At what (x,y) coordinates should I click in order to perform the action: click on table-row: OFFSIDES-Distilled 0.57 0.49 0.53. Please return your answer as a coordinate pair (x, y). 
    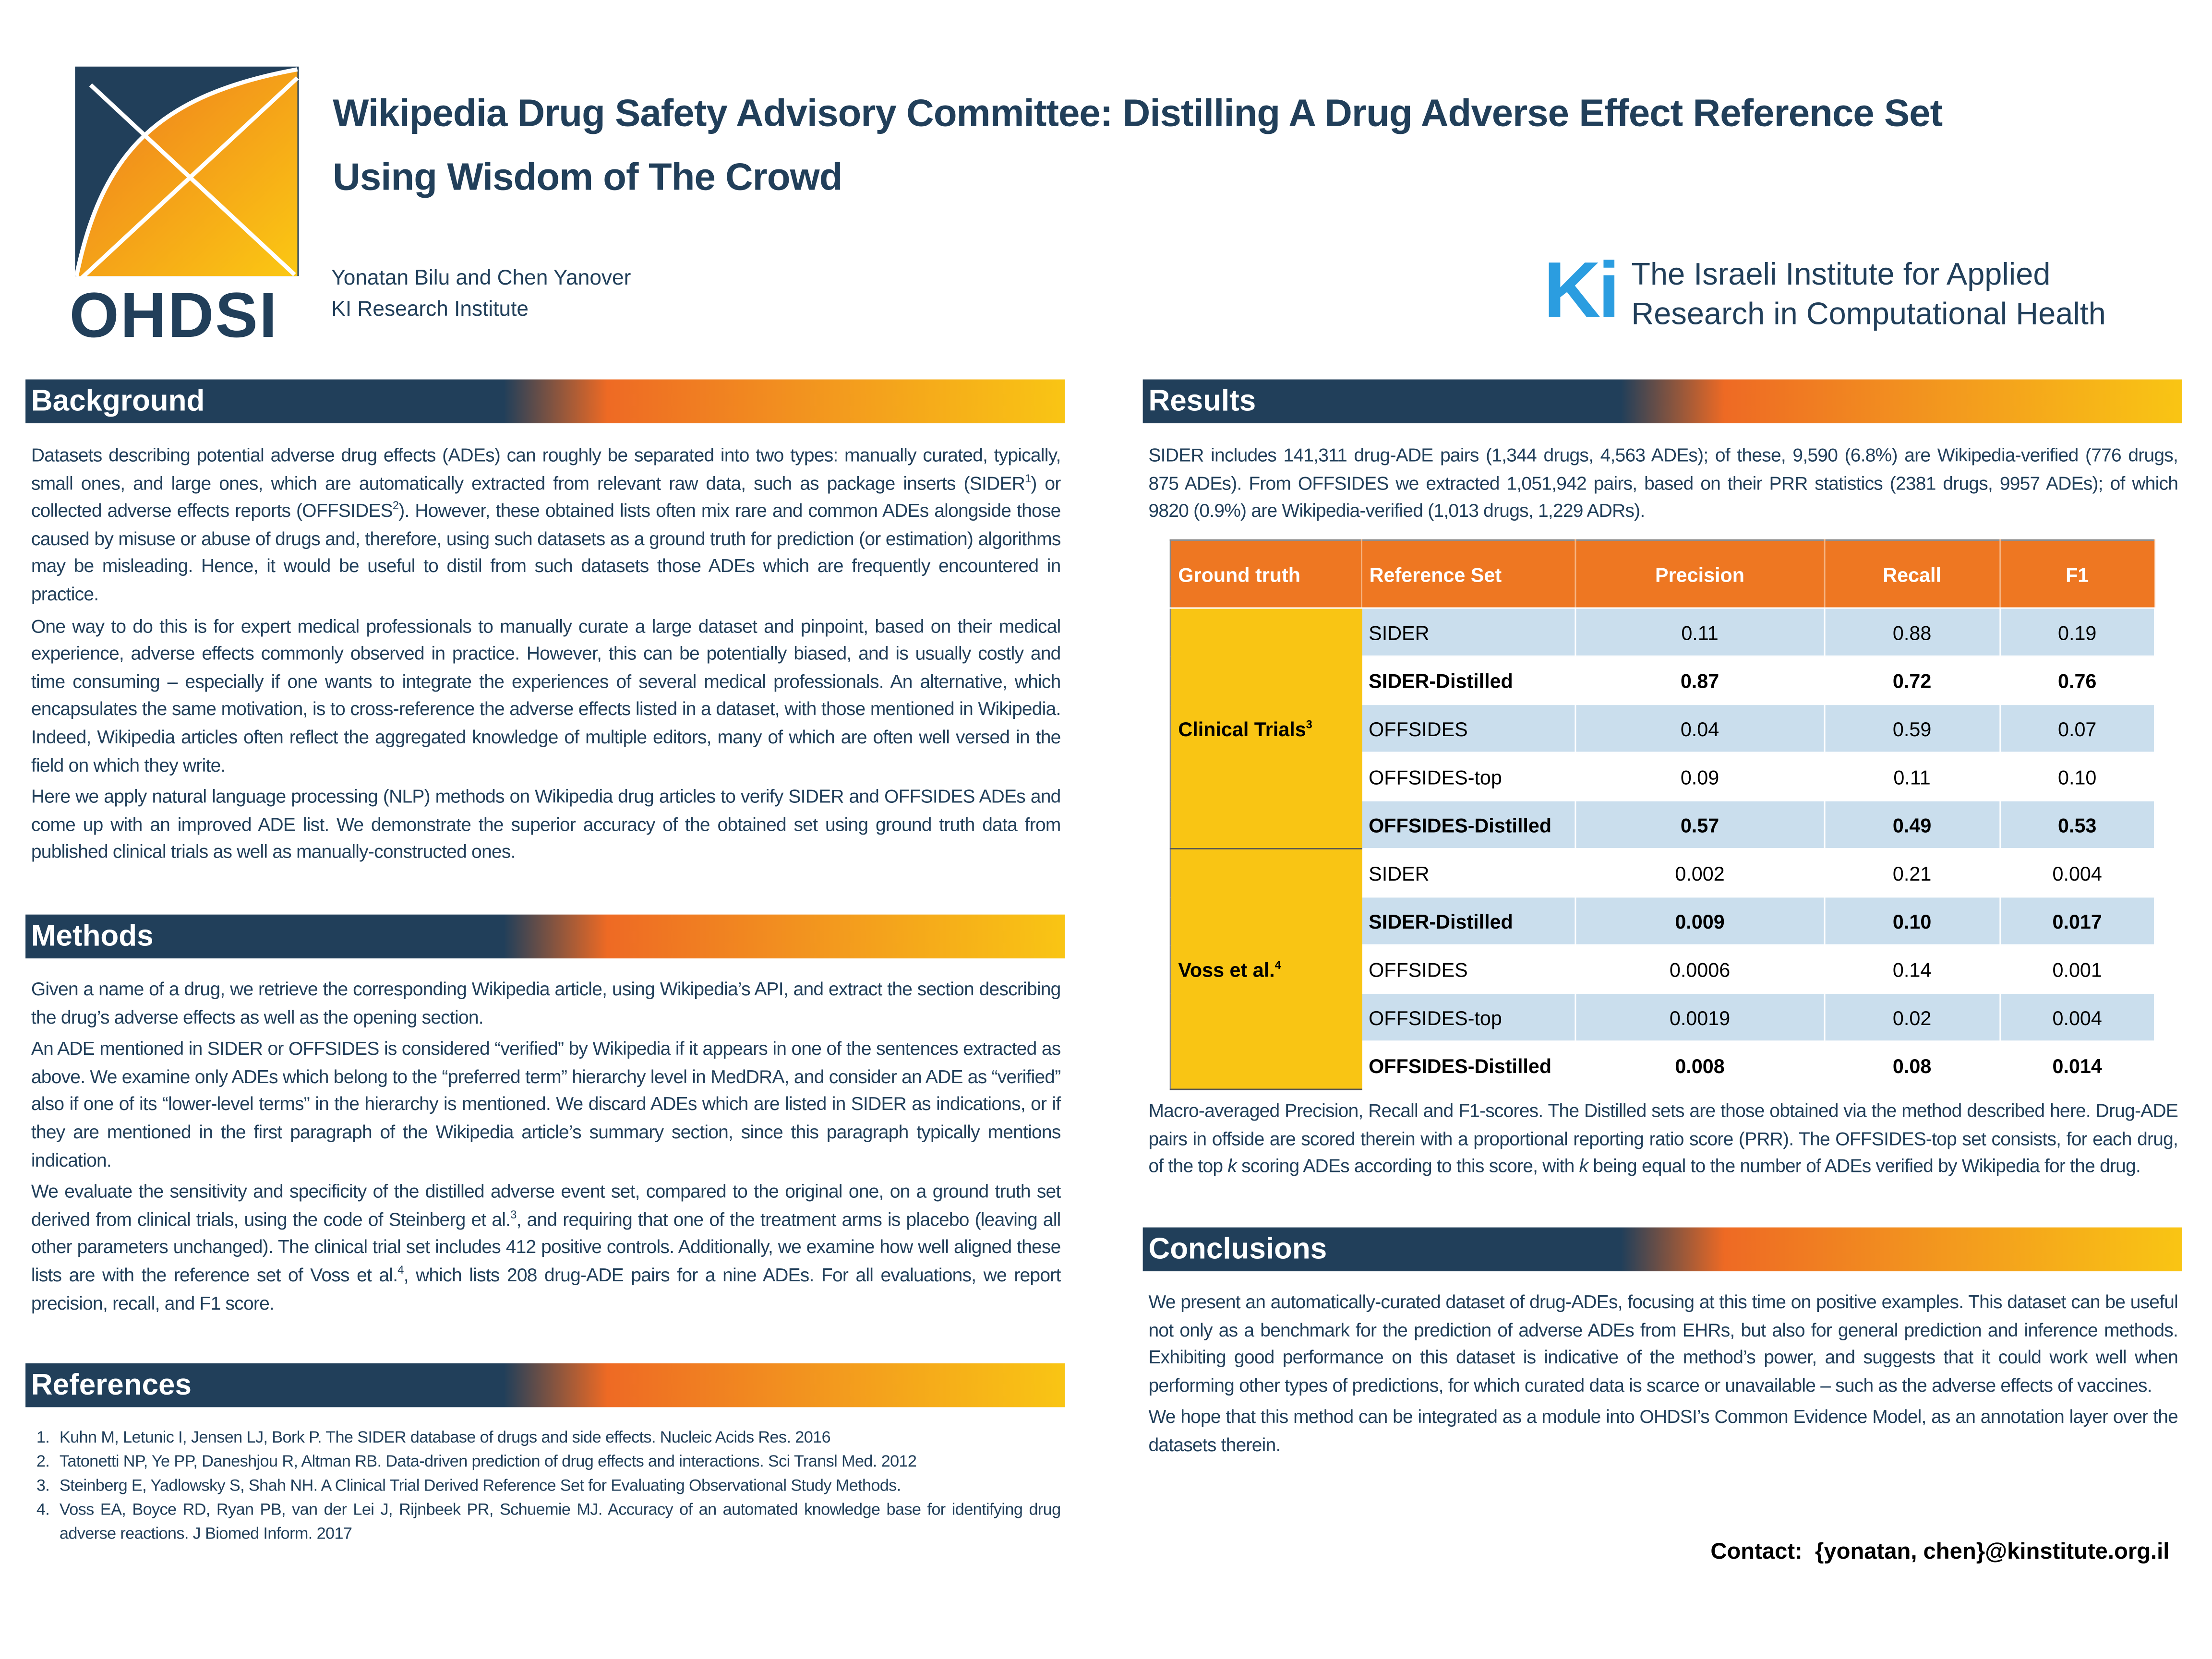
    Looking at the image, I should click on (1663, 825).